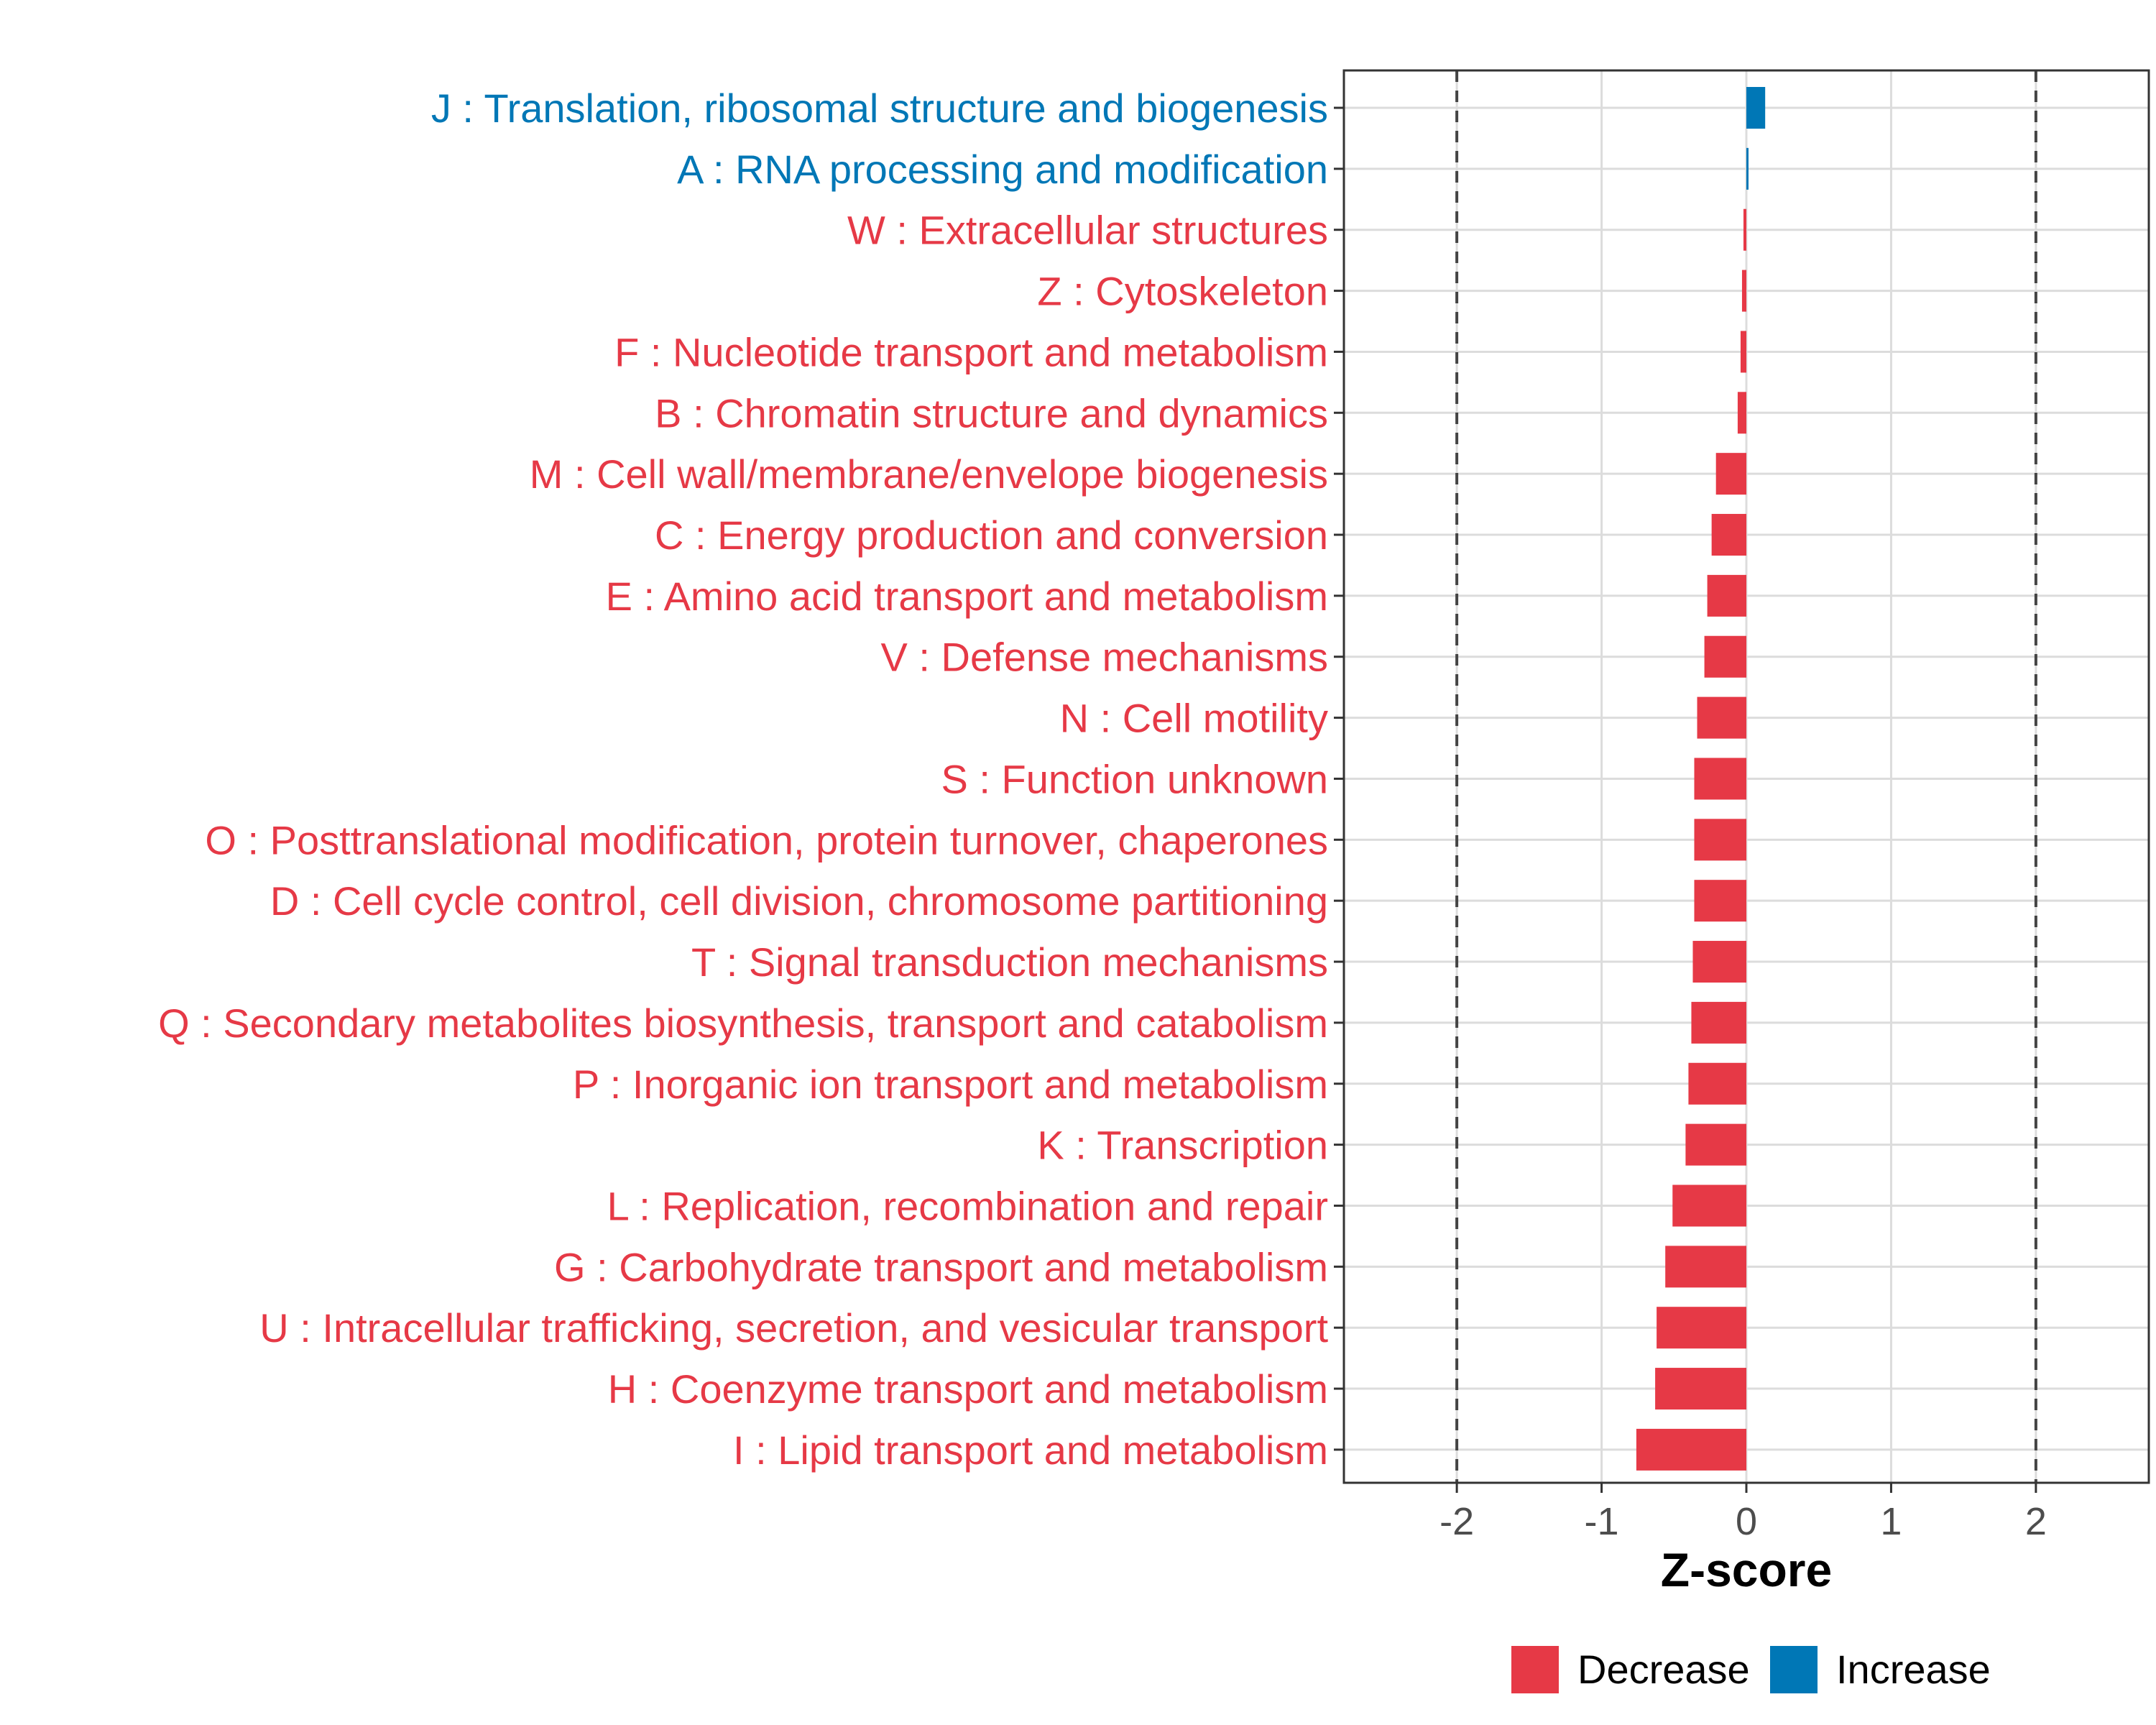 The height and width of the screenshot is (1725, 2156). Describe the element at coordinates (1104, 657) in the screenshot. I see `y-category-label: V : Defense mechanisms` at that location.